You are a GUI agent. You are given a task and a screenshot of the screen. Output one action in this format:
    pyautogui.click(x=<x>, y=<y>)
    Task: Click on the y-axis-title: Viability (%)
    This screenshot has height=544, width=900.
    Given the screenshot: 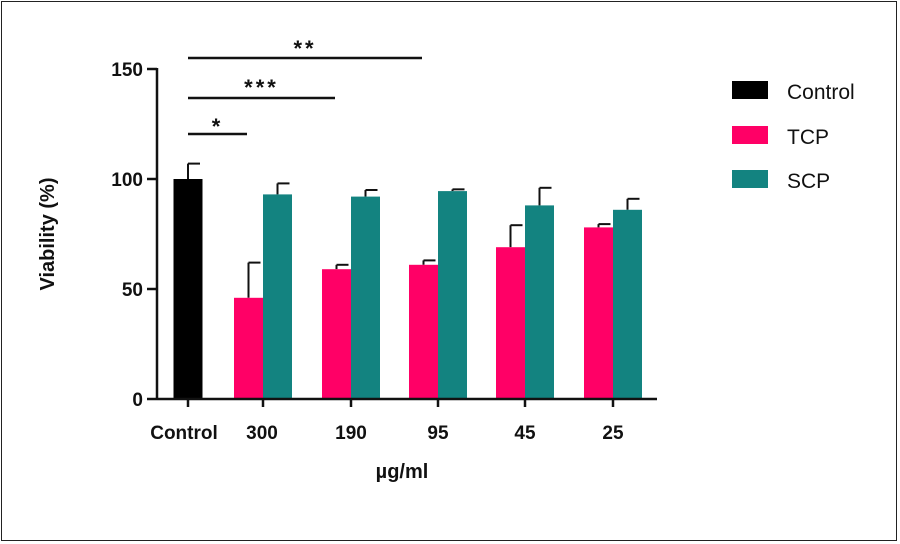 What is the action you would take?
    pyautogui.click(x=48, y=234)
    